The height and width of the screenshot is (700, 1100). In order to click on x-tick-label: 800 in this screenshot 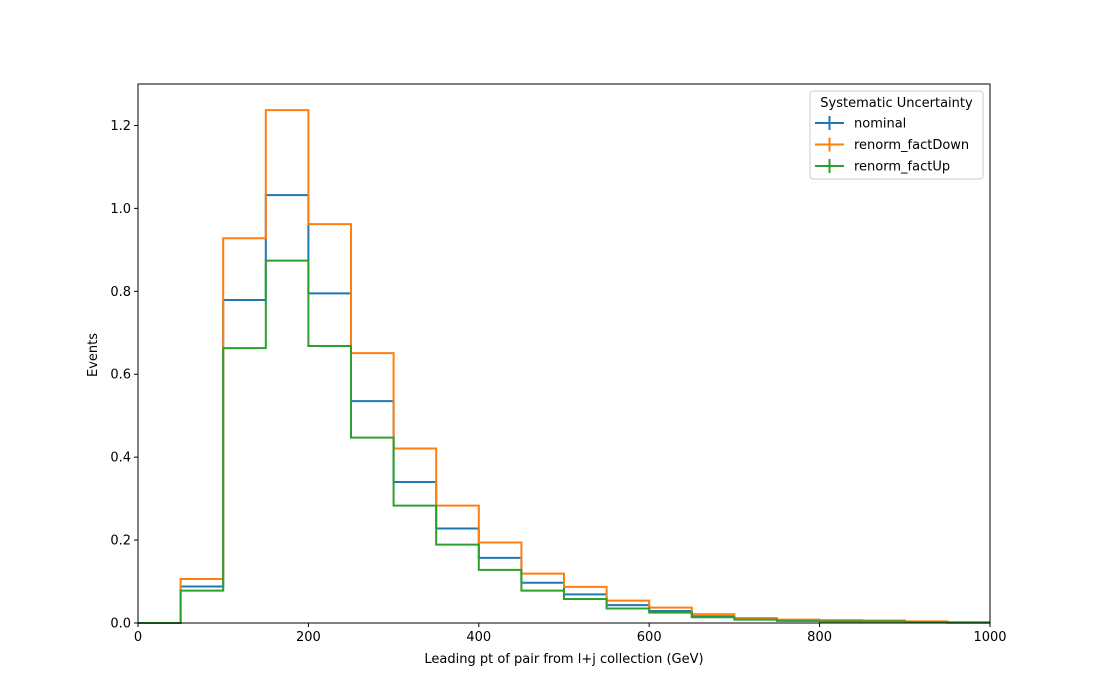, I will do `click(819, 637)`.